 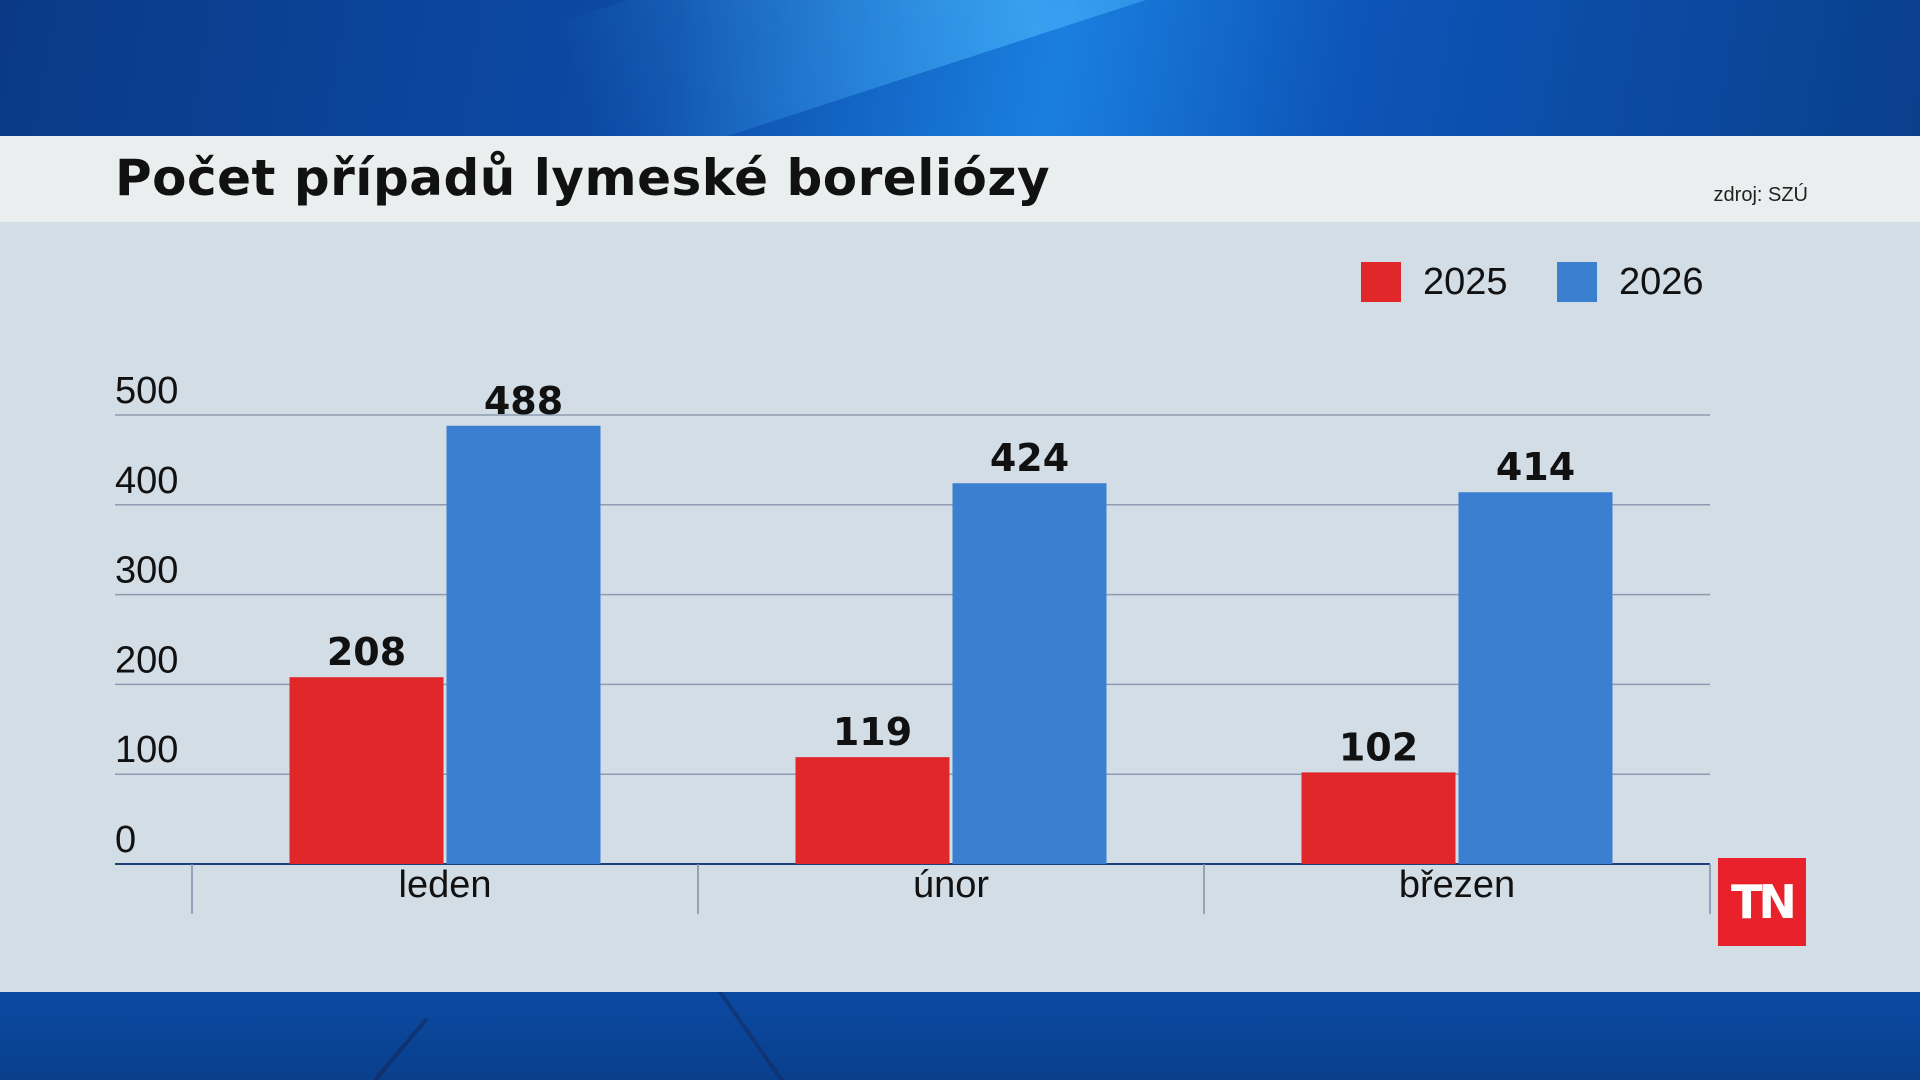 What do you see at coordinates (1760, 195) in the screenshot?
I see `source-label: zdroj: SZÚ` at bounding box center [1760, 195].